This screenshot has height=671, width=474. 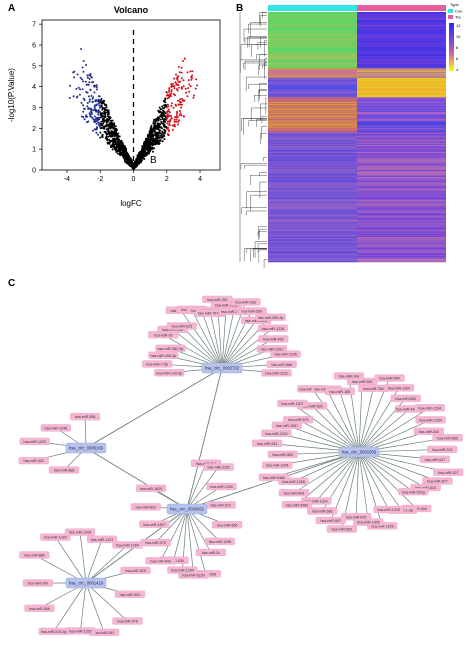 I want to click on mirna-node-label: hsa-miR-1250, so click(x=221, y=487).